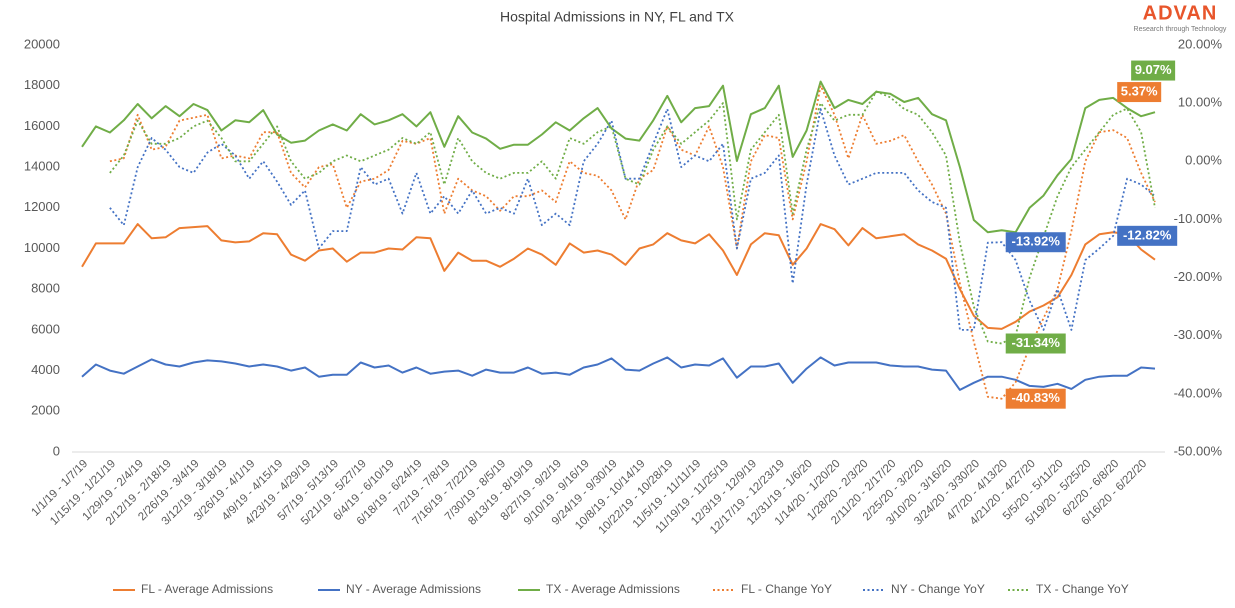 This screenshot has height=608, width=1235. Describe the element at coordinates (1082, 589) in the screenshot. I see `legend-label: TX - Change YoY` at that location.